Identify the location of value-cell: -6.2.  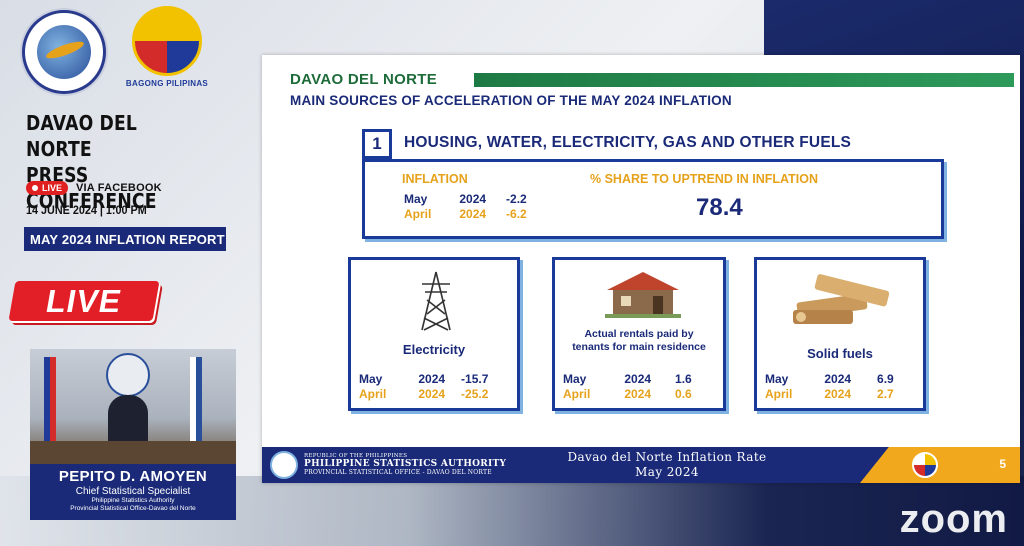
(516, 214).